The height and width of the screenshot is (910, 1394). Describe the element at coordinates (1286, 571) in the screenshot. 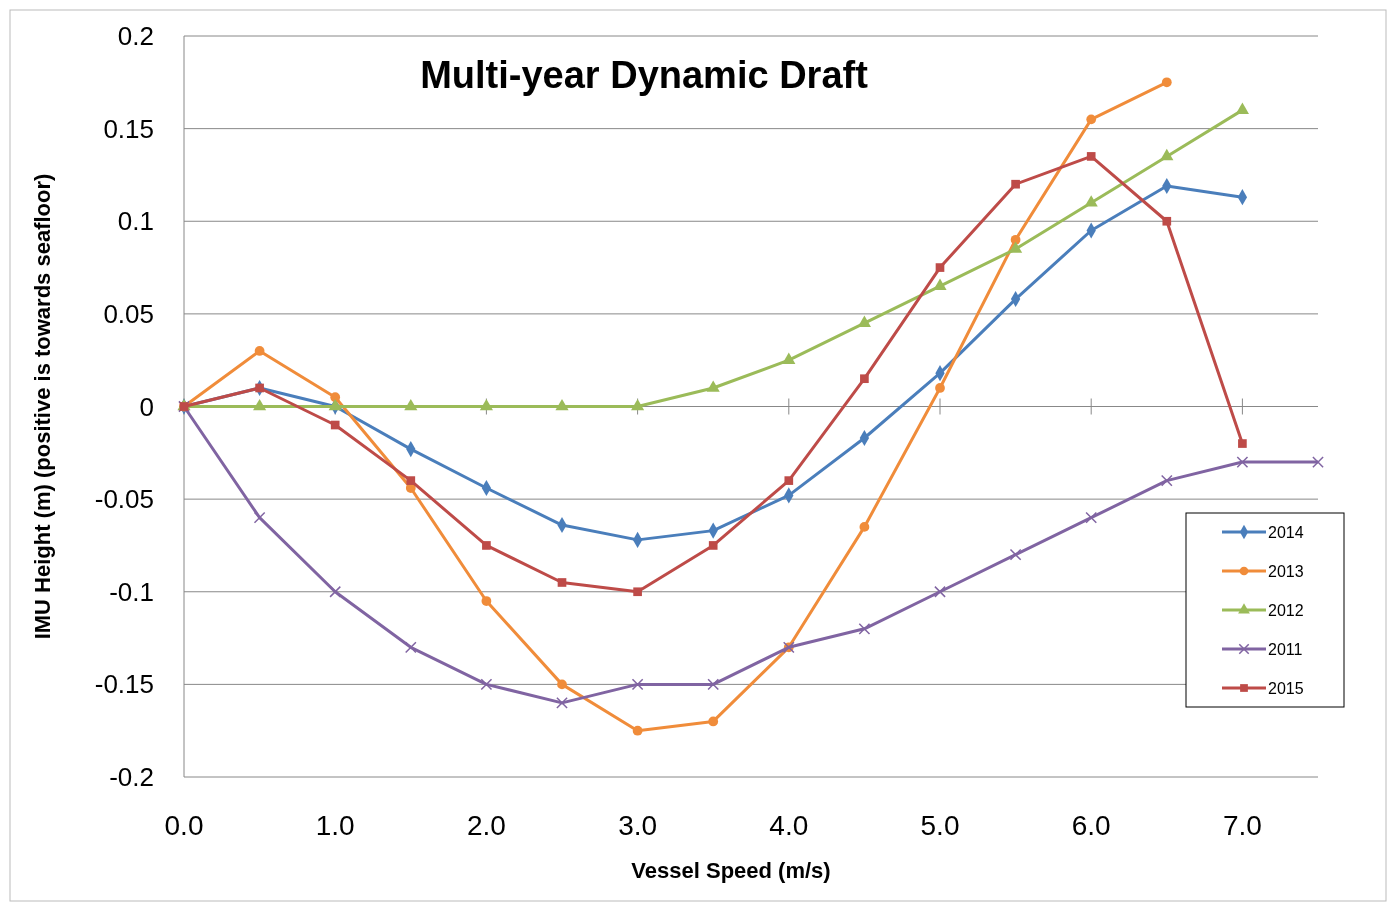

I see `legend-label: 2013` at that location.